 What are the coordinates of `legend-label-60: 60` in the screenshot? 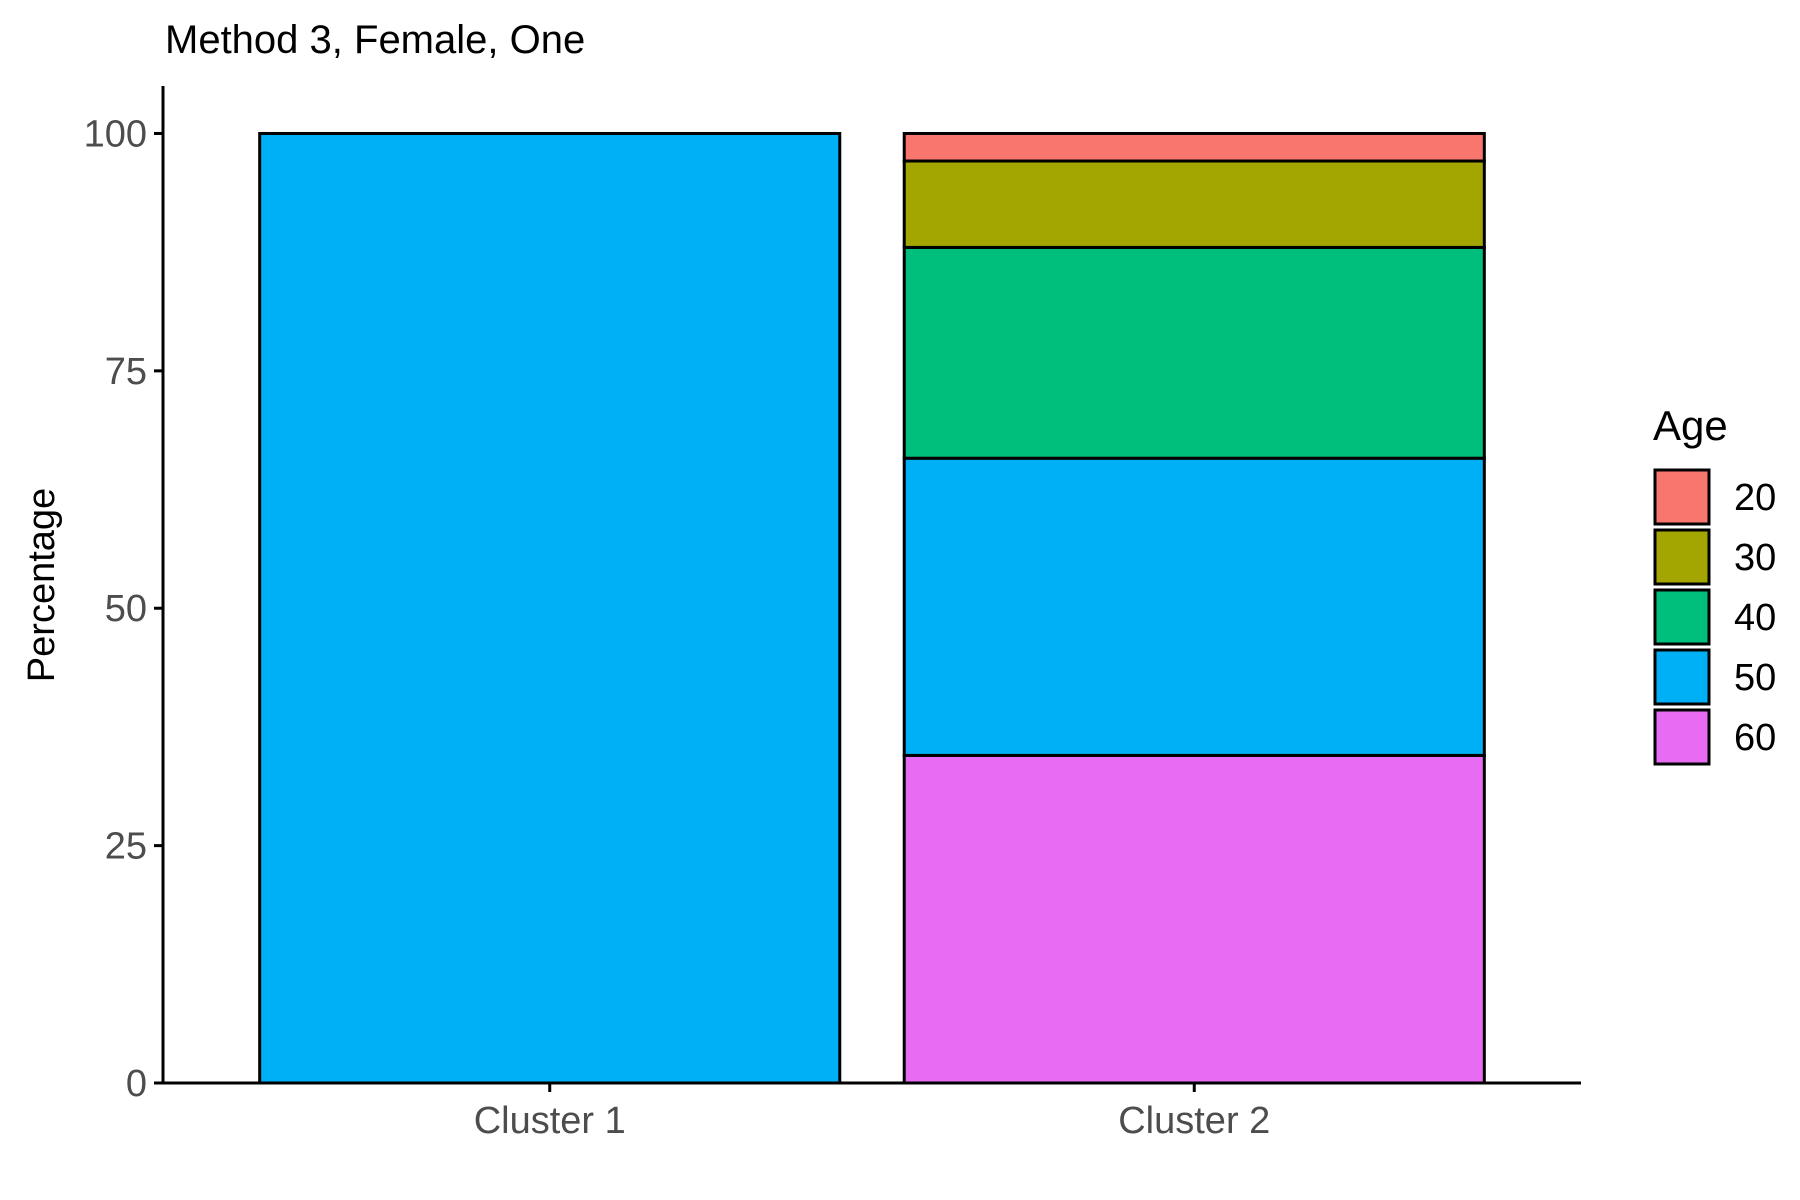 It's located at (1755, 738).